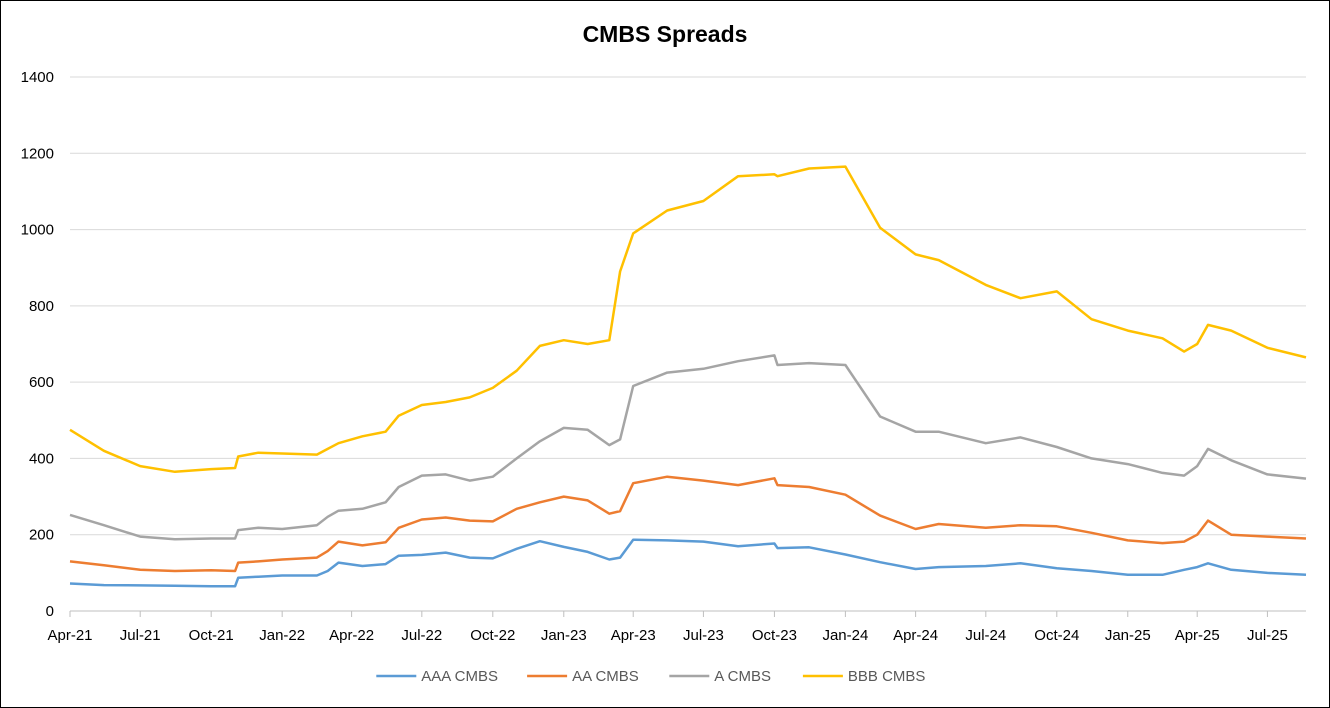 The image size is (1330, 708). Describe the element at coordinates (887, 676) in the screenshot. I see `legend-label: BBB CMBS` at that location.